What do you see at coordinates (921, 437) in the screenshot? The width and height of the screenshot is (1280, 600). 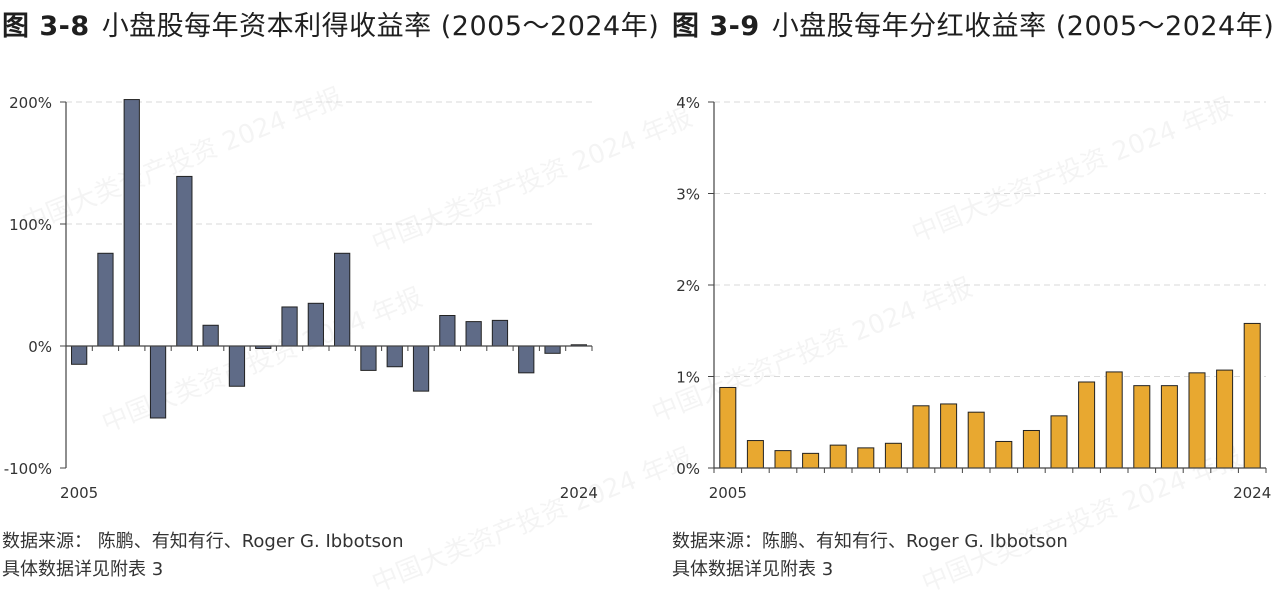 I see `bar-2012` at bounding box center [921, 437].